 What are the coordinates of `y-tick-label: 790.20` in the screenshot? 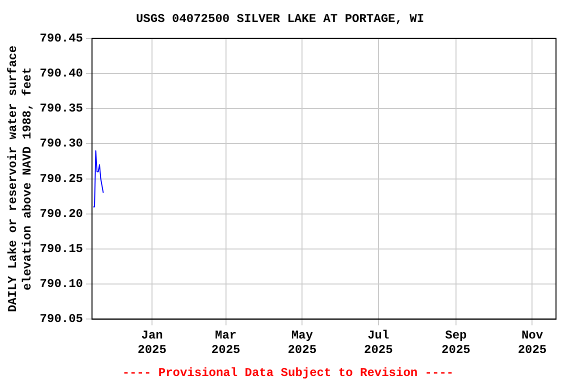 It's located at (62, 213).